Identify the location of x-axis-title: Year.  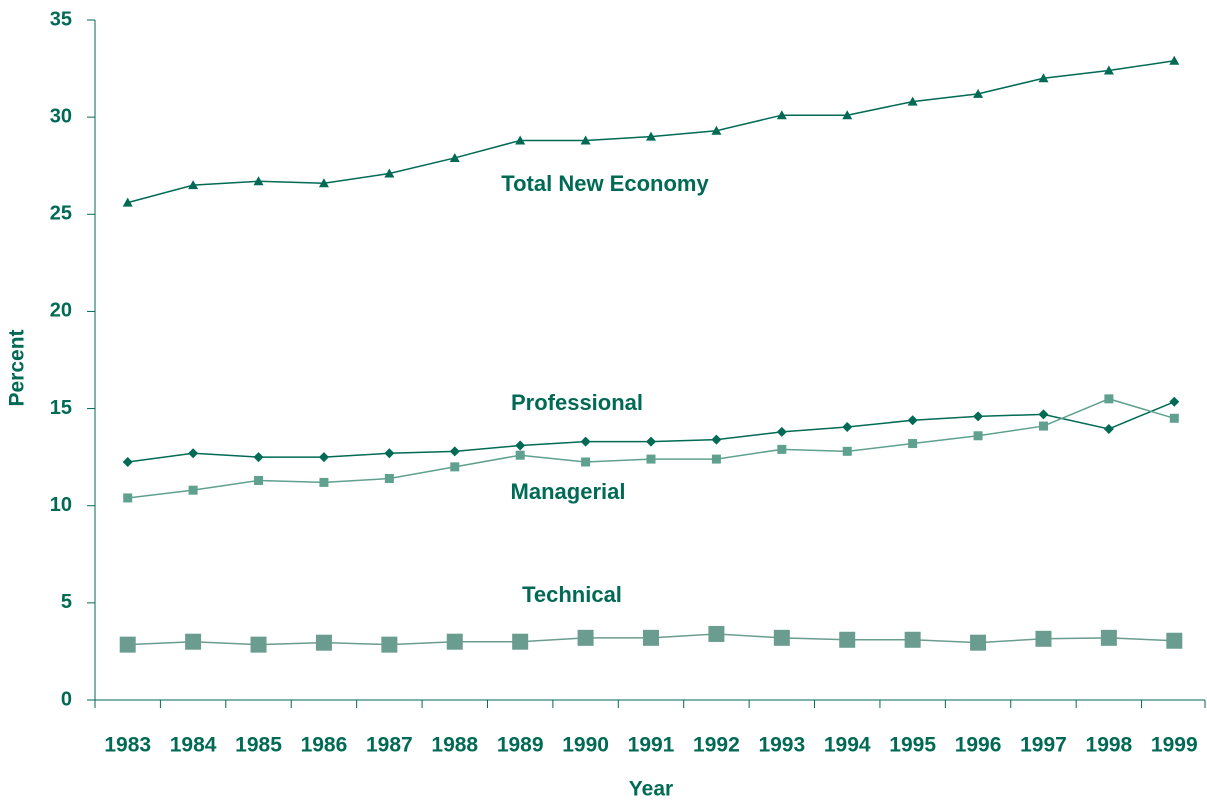
(651, 789).